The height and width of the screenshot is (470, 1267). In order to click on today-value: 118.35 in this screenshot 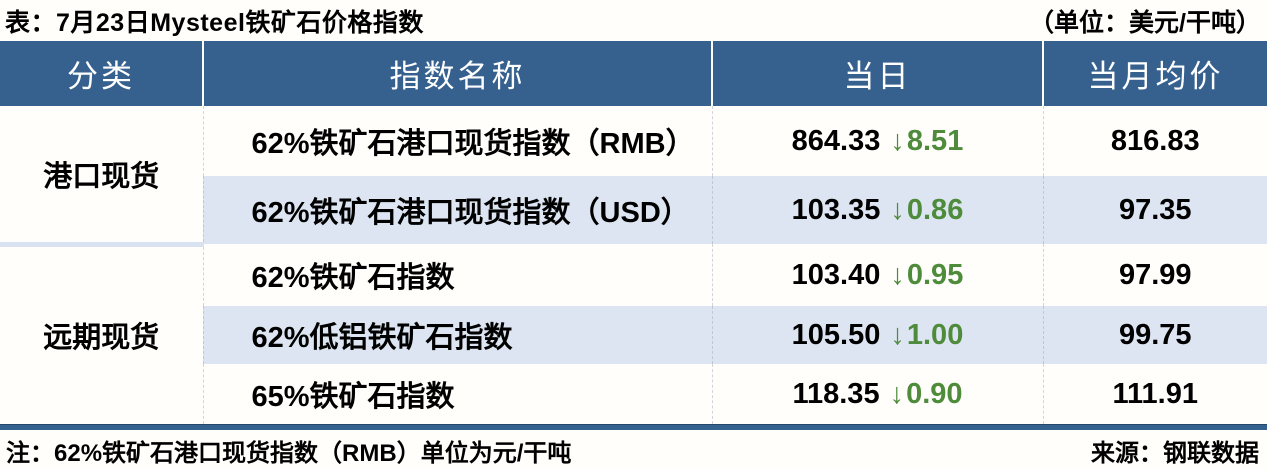, I will do `click(836, 393)`.